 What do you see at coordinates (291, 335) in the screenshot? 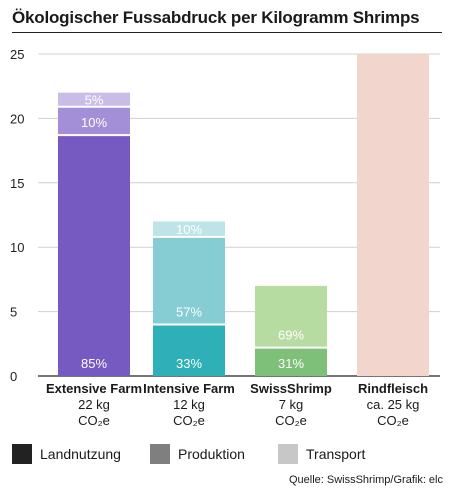
I see `data-label: 69%` at bounding box center [291, 335].